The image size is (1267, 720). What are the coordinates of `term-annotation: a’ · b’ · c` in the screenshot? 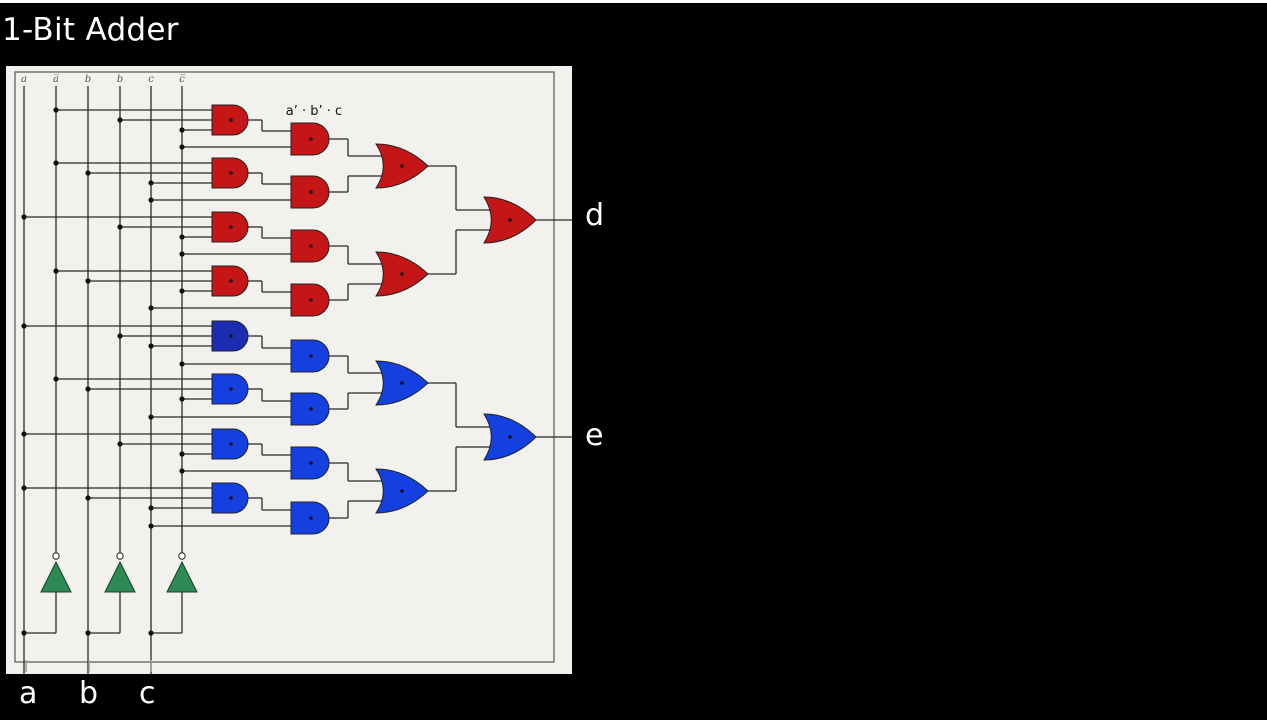 It's located at (314, 111).